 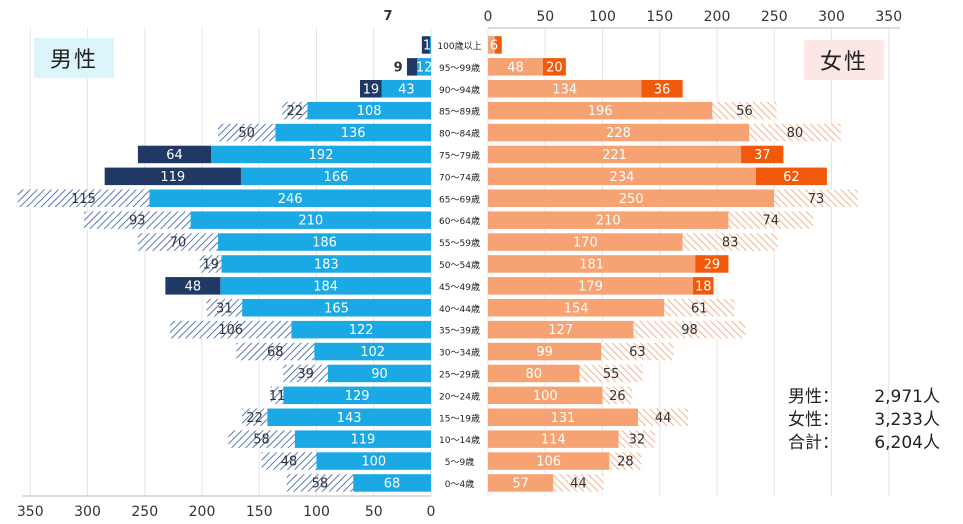 I want to click on data-label: 166, so click(x=336, y=177).